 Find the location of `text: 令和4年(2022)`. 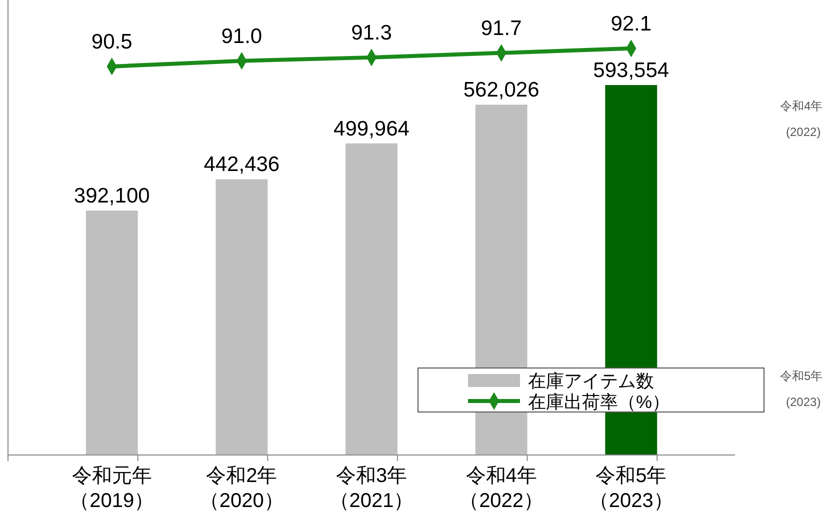

text: 令和4年(2022) is located at coordinates (801, 119).